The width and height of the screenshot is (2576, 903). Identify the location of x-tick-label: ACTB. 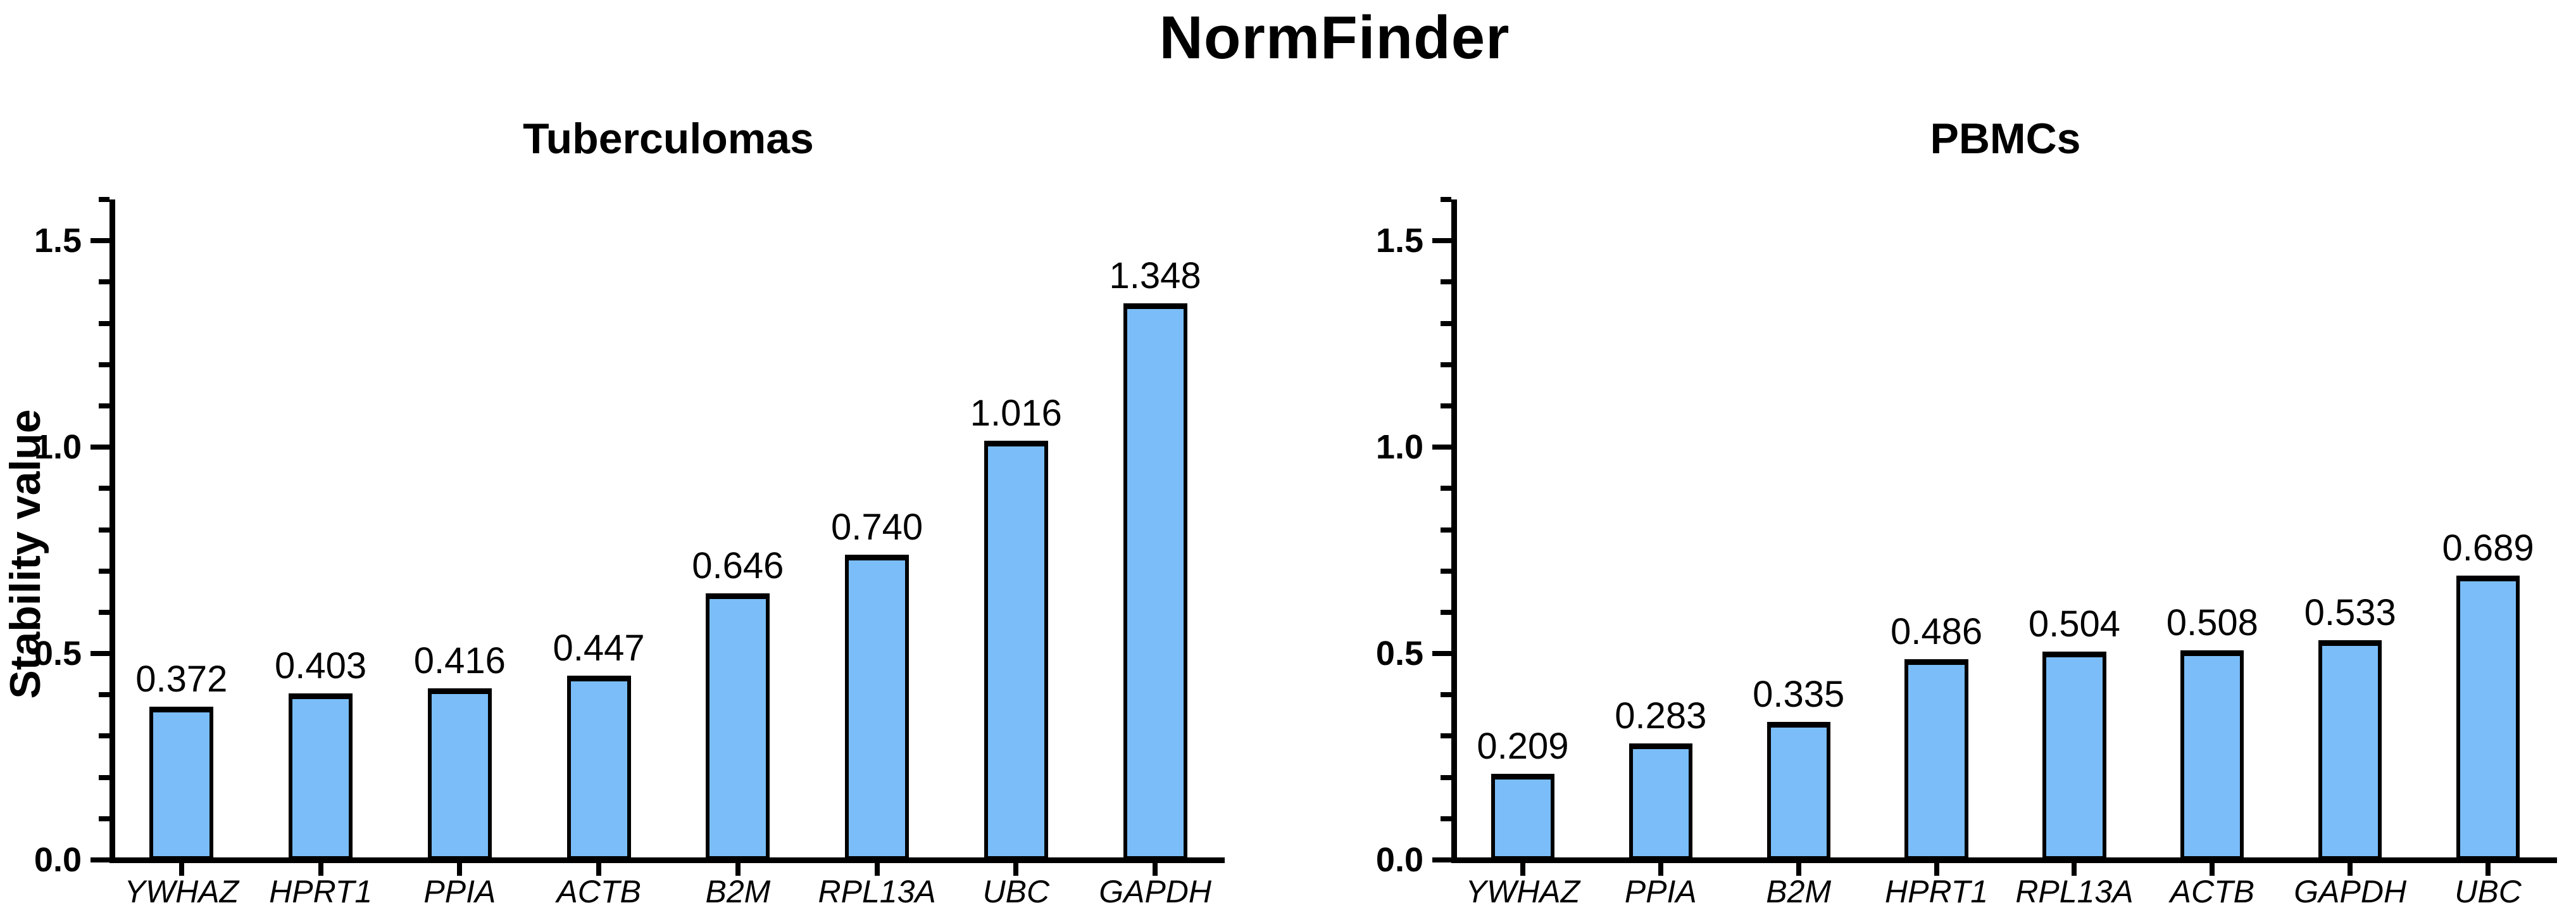
(2212, 888).